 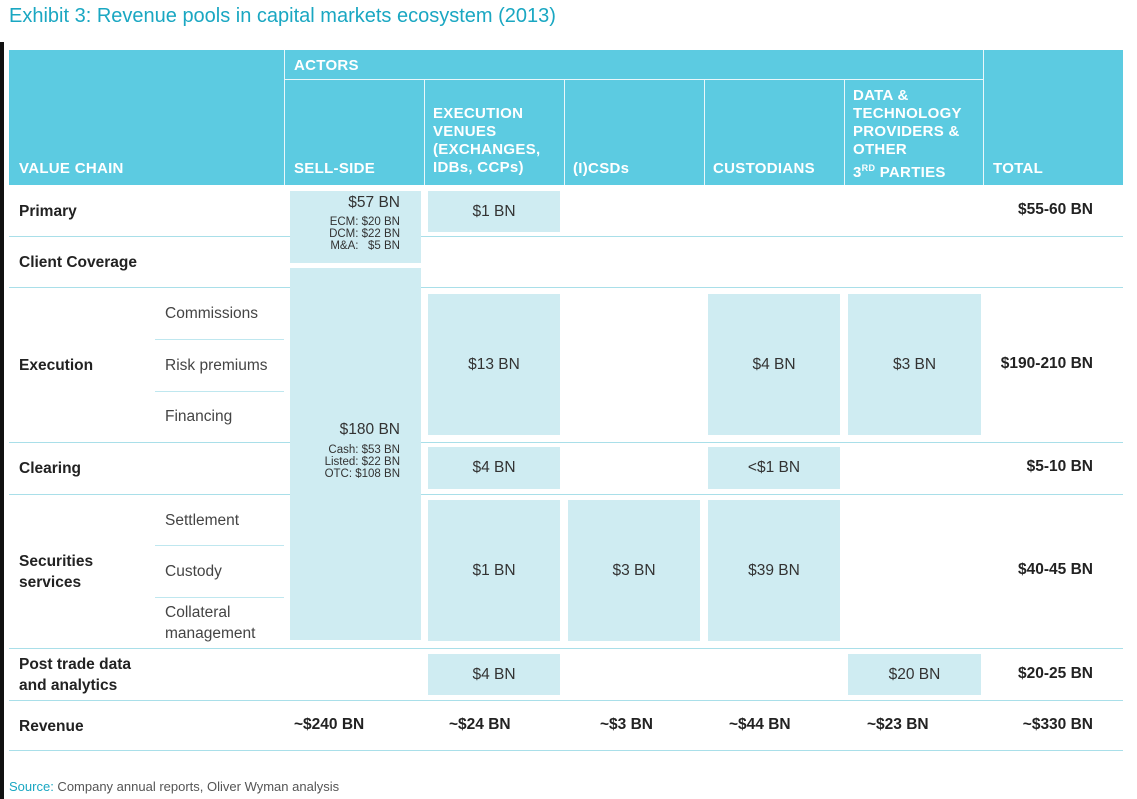 I want to click on sellside-primary-cell, so click(x=355, y=227).